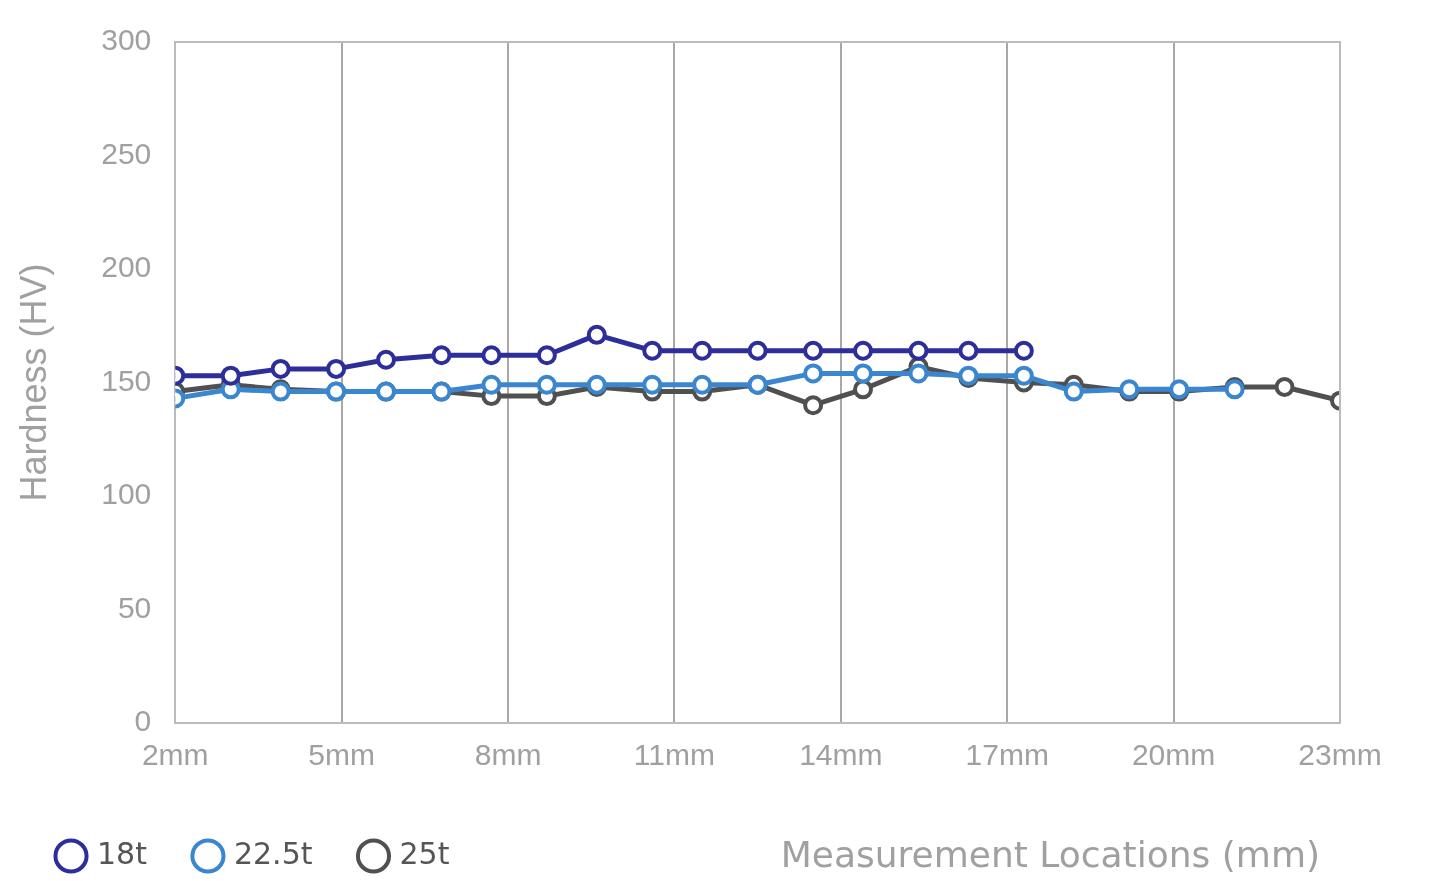 The height and width of the screenshot is (881, 1430). What do you see at coordinates (1173, 755) in the screenshot?
I see `x-tick-label: 20mm` at bounding box center [1173, 755].